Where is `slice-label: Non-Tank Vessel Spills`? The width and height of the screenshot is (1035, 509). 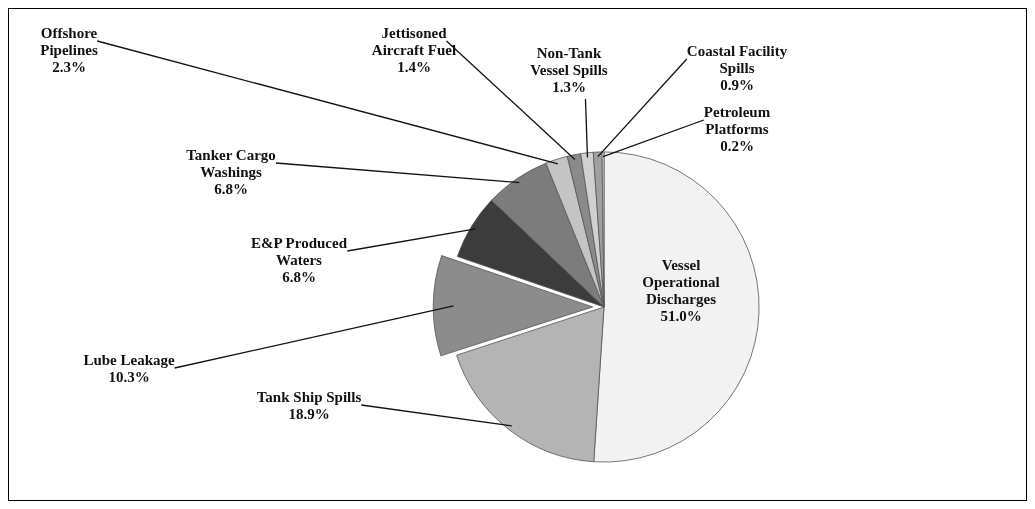 slice-label: Non-Tank Vessel Spills is located at coordinates (569, 62).